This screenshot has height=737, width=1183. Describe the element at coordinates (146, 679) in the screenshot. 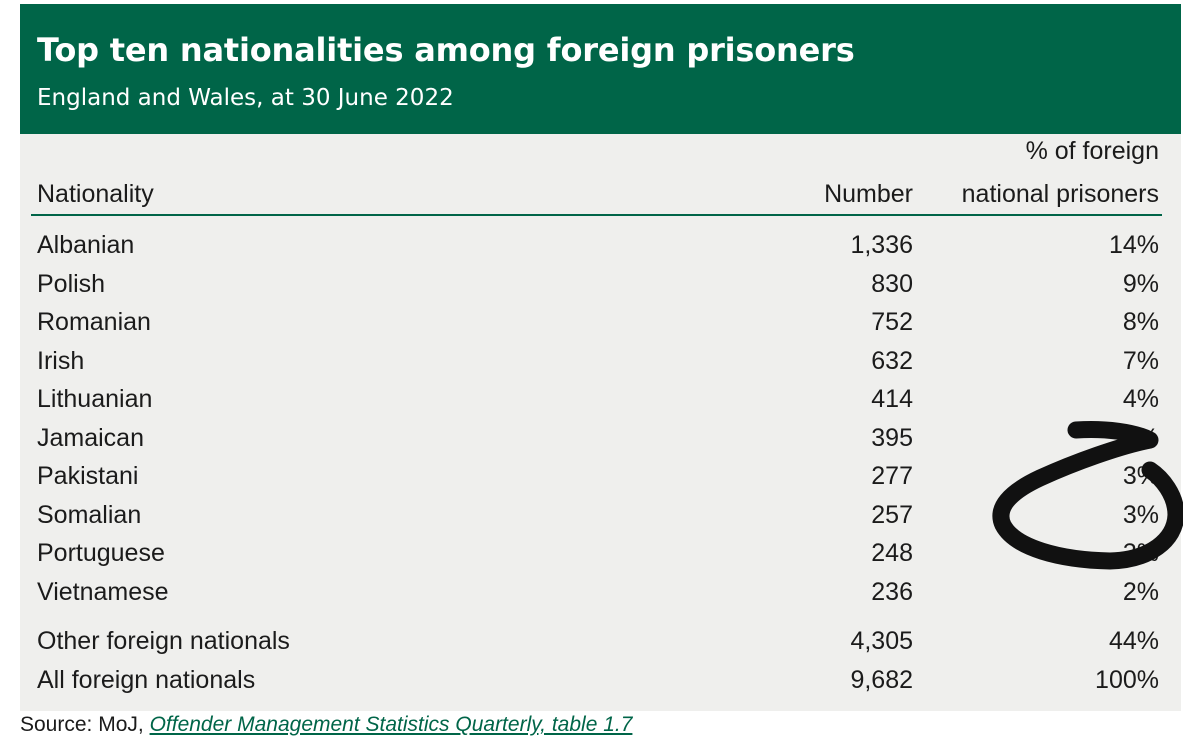

I see `cell-nationality: All foreign nationals` at that location.